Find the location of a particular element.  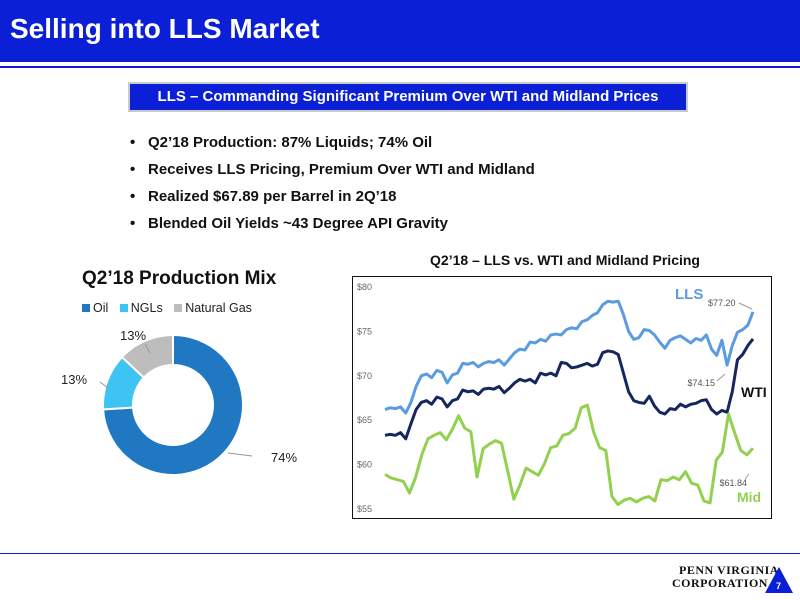

legend-item-oil: Oil is located at coordinates (95, 308).